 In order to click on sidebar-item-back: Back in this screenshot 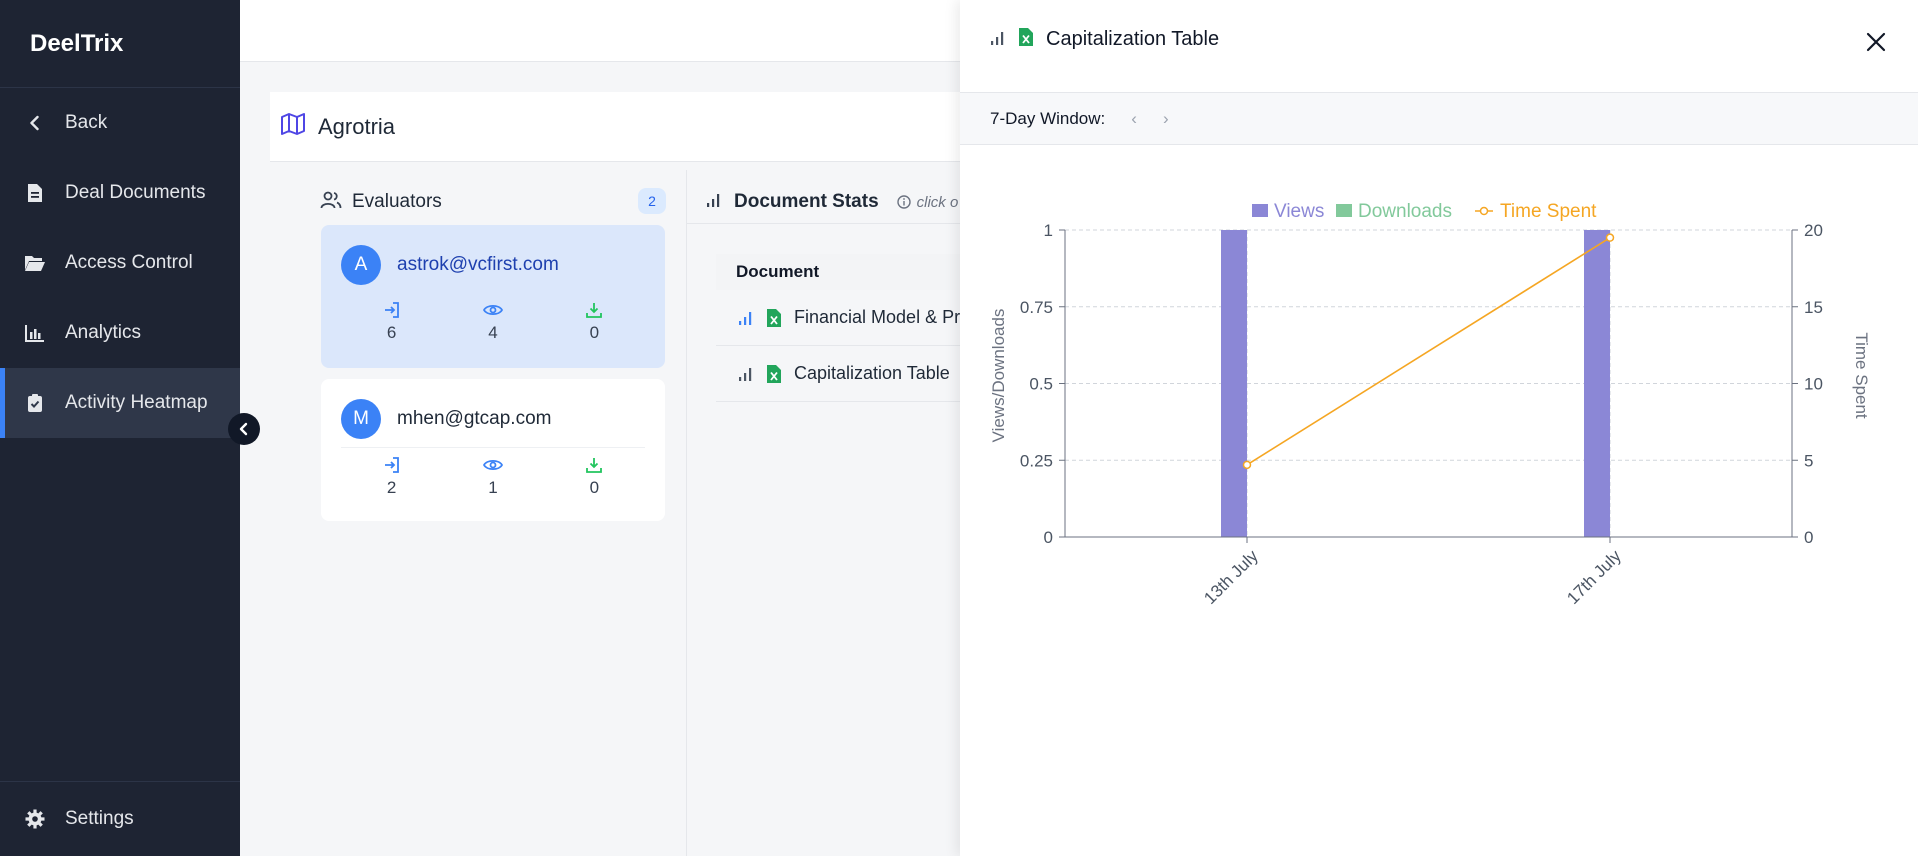, I will do `click(120, 123)`.